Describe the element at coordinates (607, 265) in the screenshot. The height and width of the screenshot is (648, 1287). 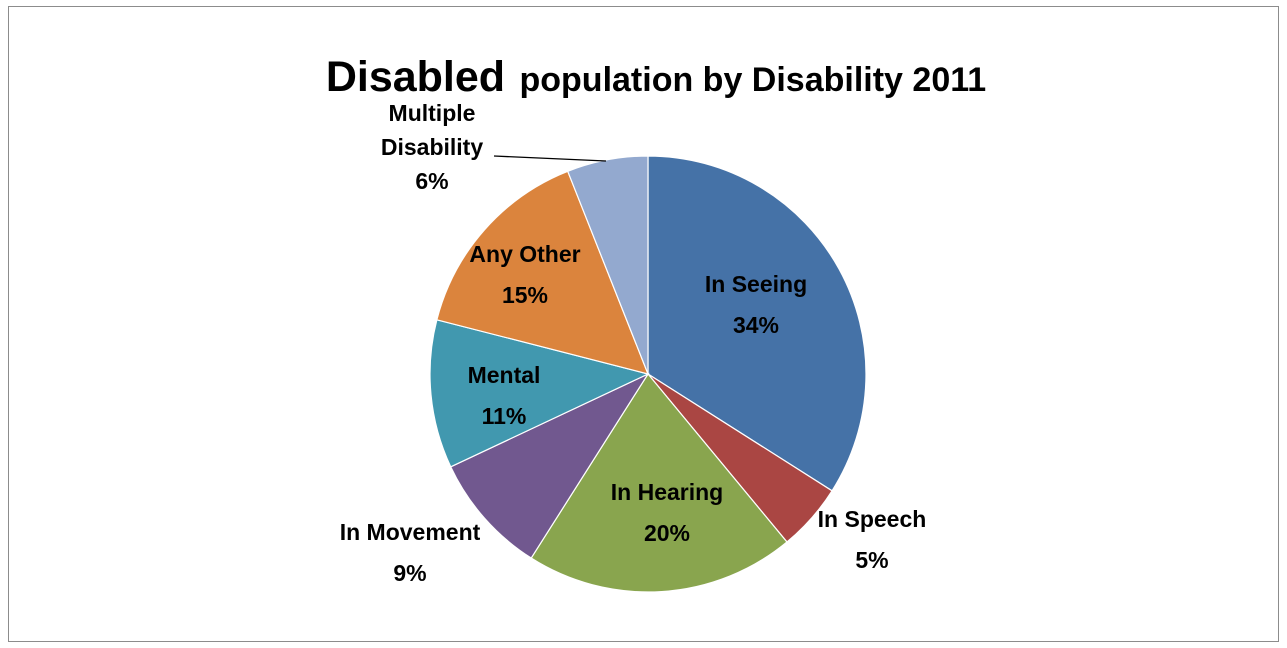
I see `pie-slice-multiple-disability` at that location.